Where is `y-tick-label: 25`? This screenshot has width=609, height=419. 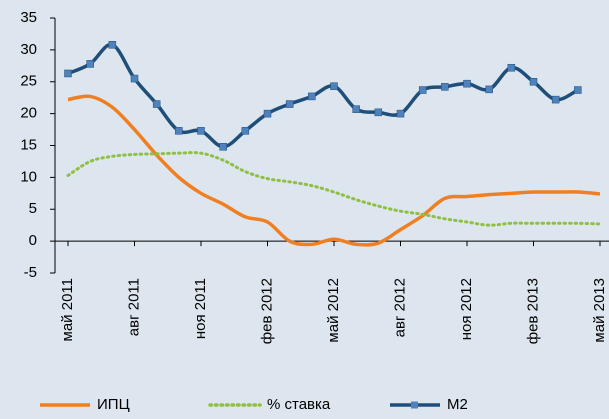 y-tick-label: 25 is located at coordinates (28, 81).